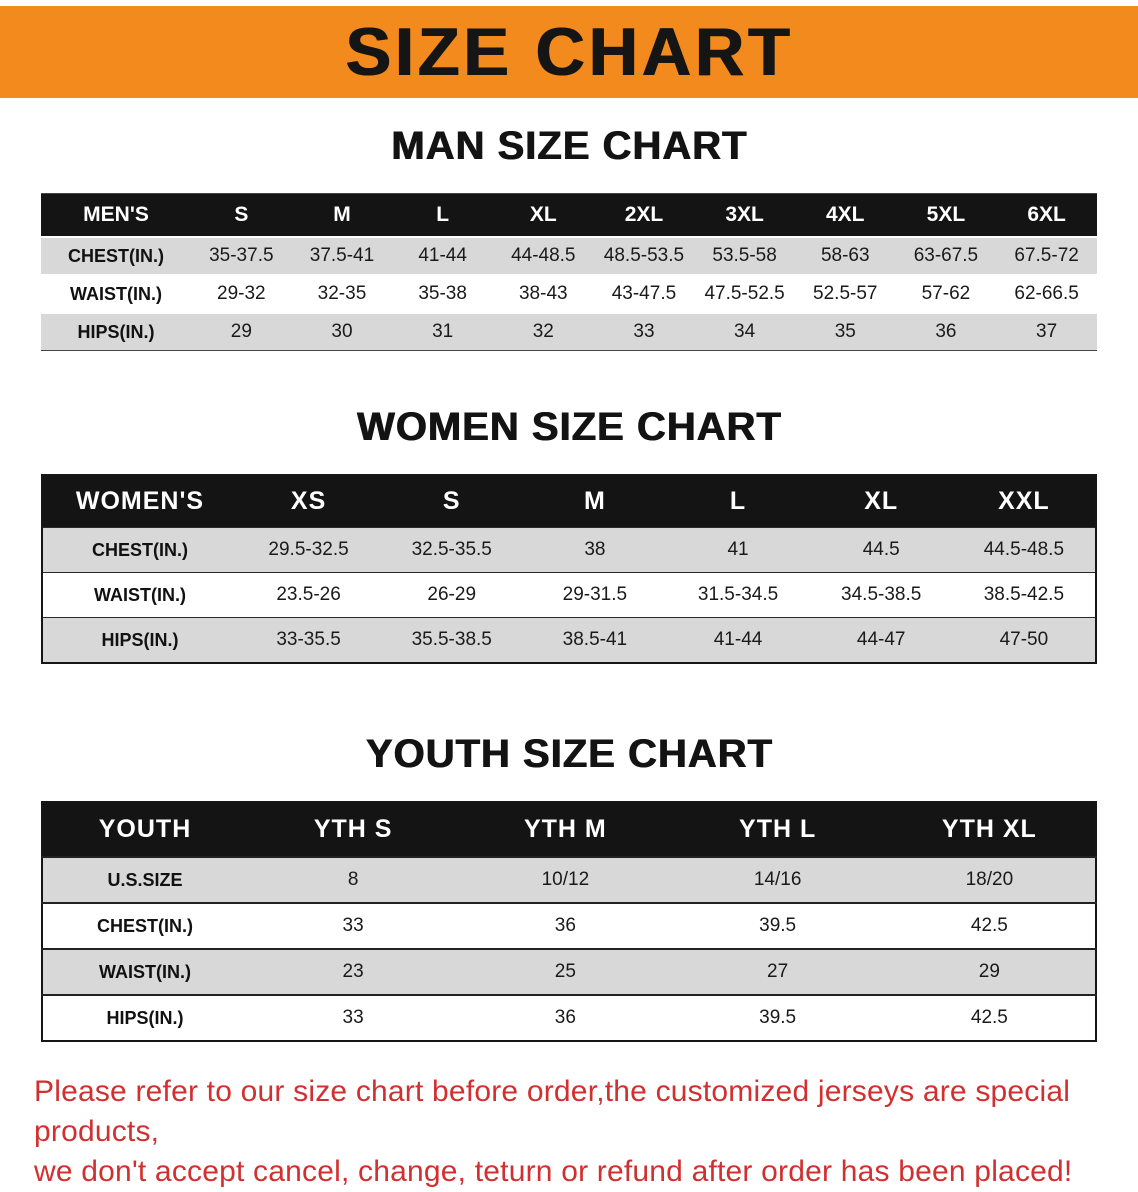 The height and width of the screenshot is (1192, 1138). I want to click on value-cell: 29.5-32.5, so click(308, 549).